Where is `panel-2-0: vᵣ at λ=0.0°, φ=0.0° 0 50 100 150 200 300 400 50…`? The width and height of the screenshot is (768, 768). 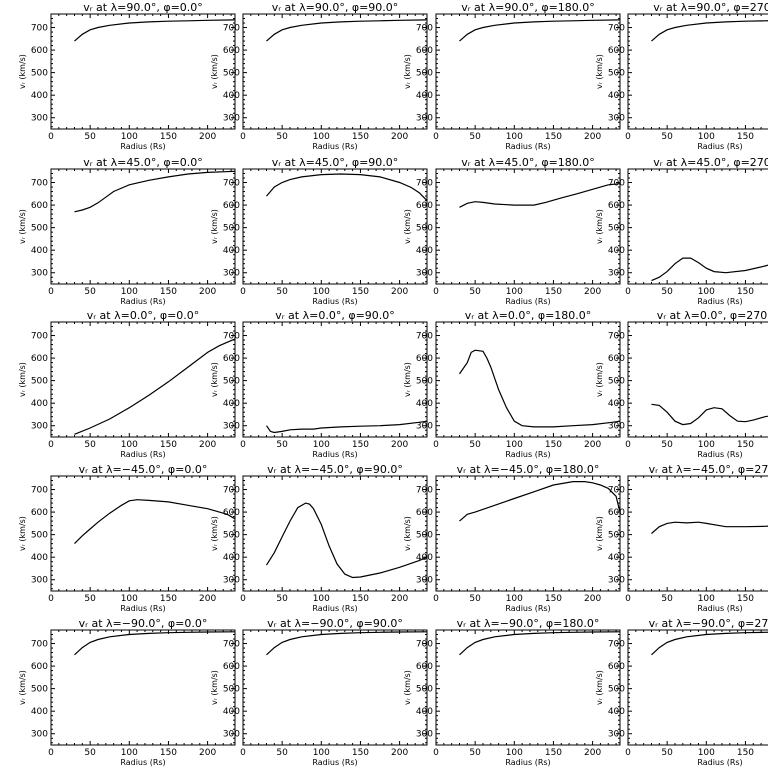 panel-2-0: vᵣ at λ=0.0°, φ=0.0° 0 50 100 150 200 300 400 50… is located at coordinates (127, 384).